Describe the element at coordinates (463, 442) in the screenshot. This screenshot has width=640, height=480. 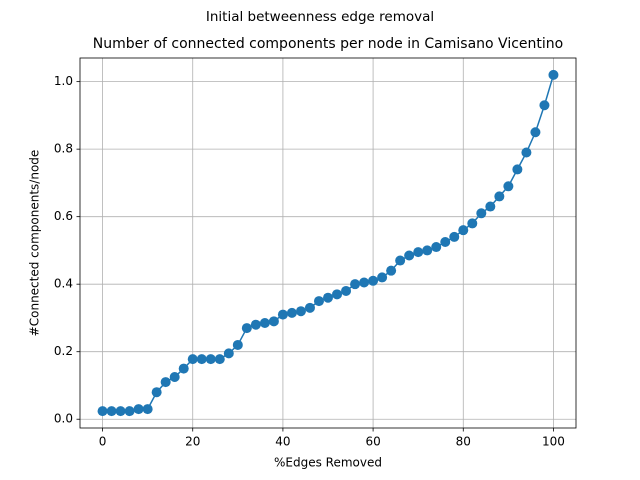
I see `x-tick-label: 80` at that location.